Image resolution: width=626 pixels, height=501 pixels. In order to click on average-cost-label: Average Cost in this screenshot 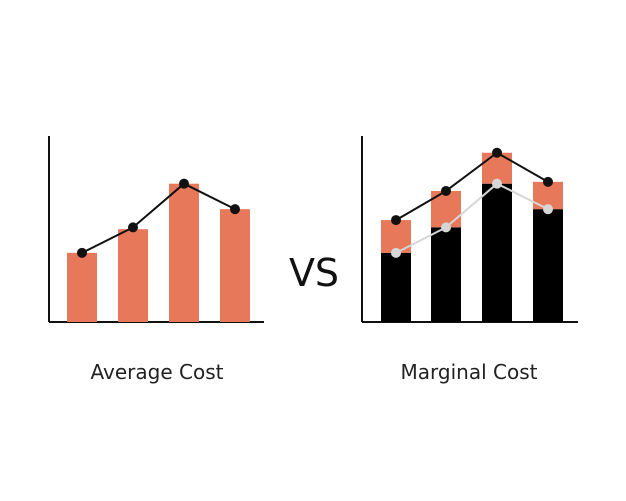, I will do `click(157, 372)`.